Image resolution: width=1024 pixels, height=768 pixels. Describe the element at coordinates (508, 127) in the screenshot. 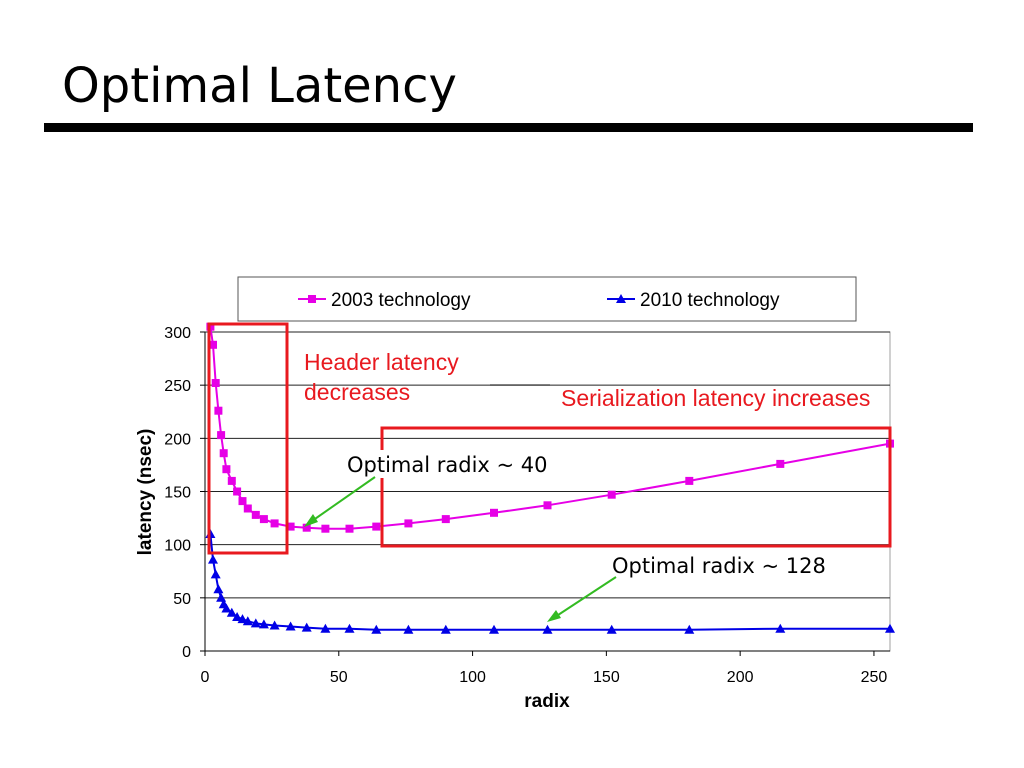

I see `title-underline` at that location.